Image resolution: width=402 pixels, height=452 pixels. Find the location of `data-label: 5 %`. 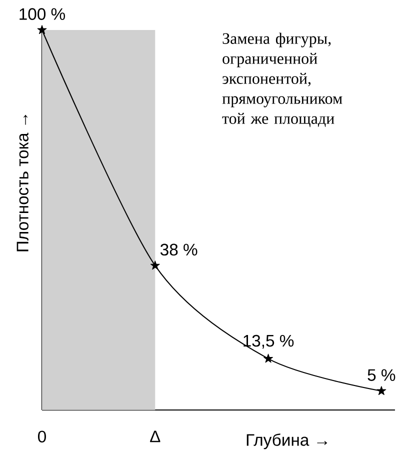

data-label: 5 % is located at coordinates (382, 375).